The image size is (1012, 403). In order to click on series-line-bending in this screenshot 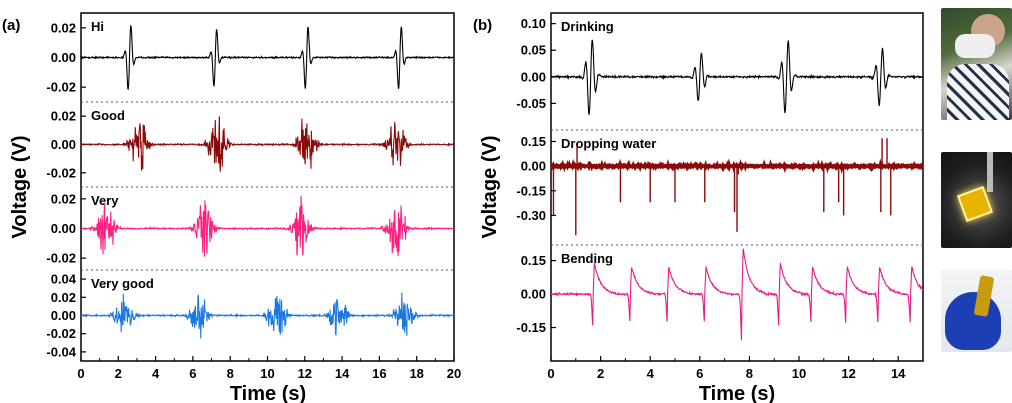, I will do `click(737, 294)`.